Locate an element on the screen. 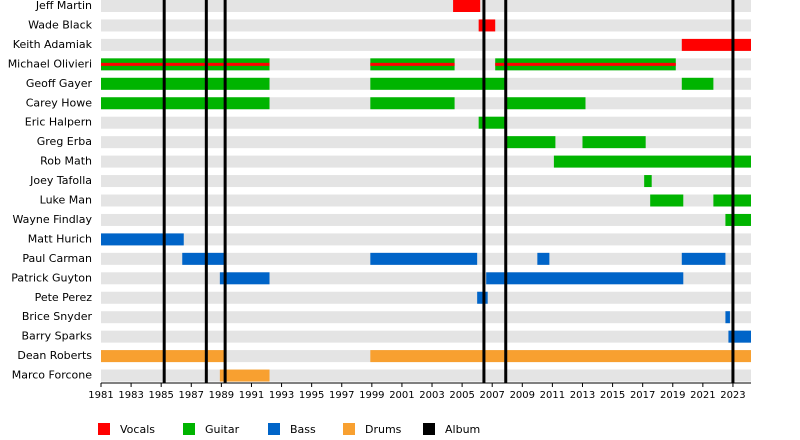 The width and height of the screenshot is (800, 440). x-tick-label: 2009 is located at coordinates (522, 395).